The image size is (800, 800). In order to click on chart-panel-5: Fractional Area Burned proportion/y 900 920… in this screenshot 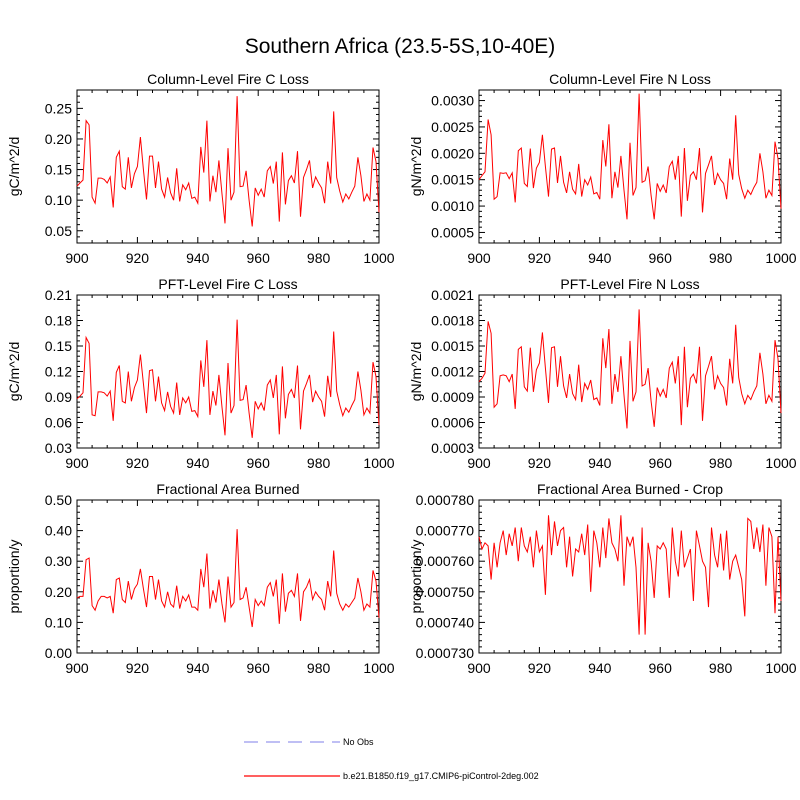, I will do `click(200, 578)`.